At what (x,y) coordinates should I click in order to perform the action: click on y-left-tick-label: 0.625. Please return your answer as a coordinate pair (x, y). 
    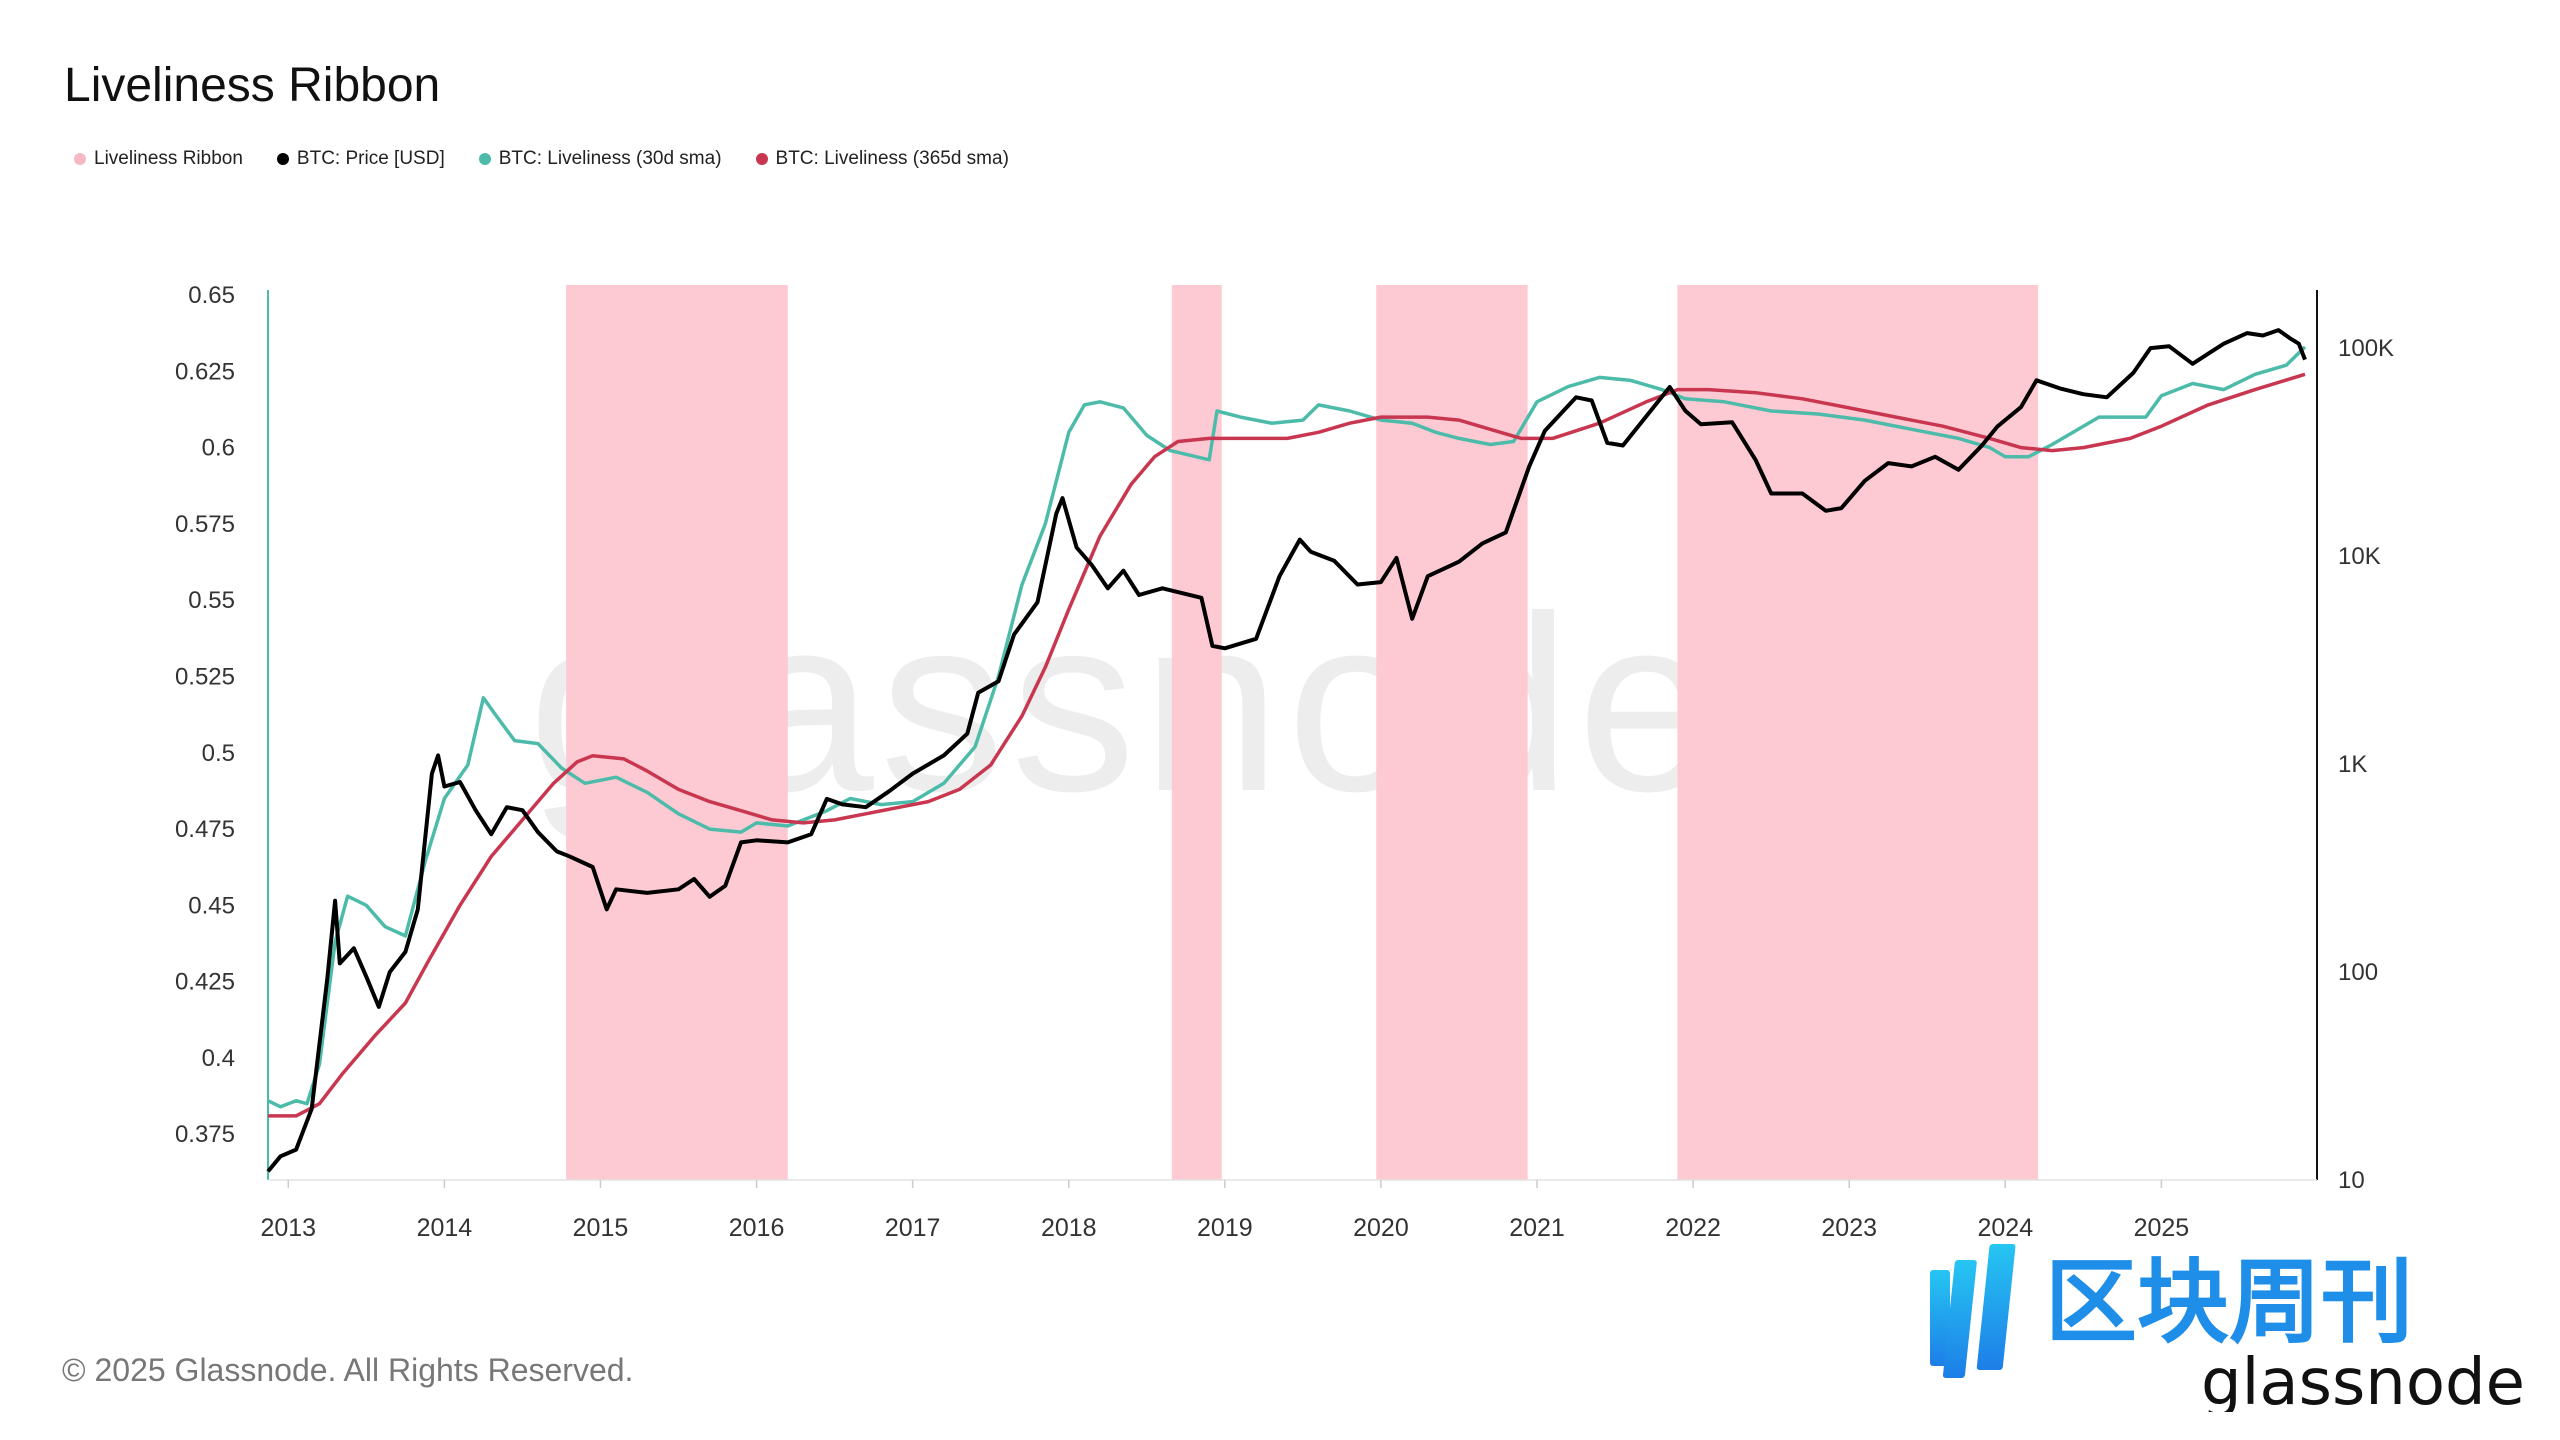
    Looking at the image, I should click on (205, 371).